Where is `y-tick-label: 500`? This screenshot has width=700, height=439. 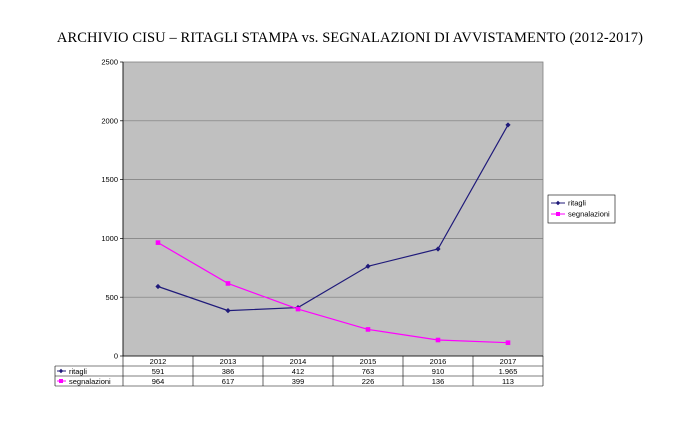
y-tick-label: 500 is located at coordinates (111, 297).